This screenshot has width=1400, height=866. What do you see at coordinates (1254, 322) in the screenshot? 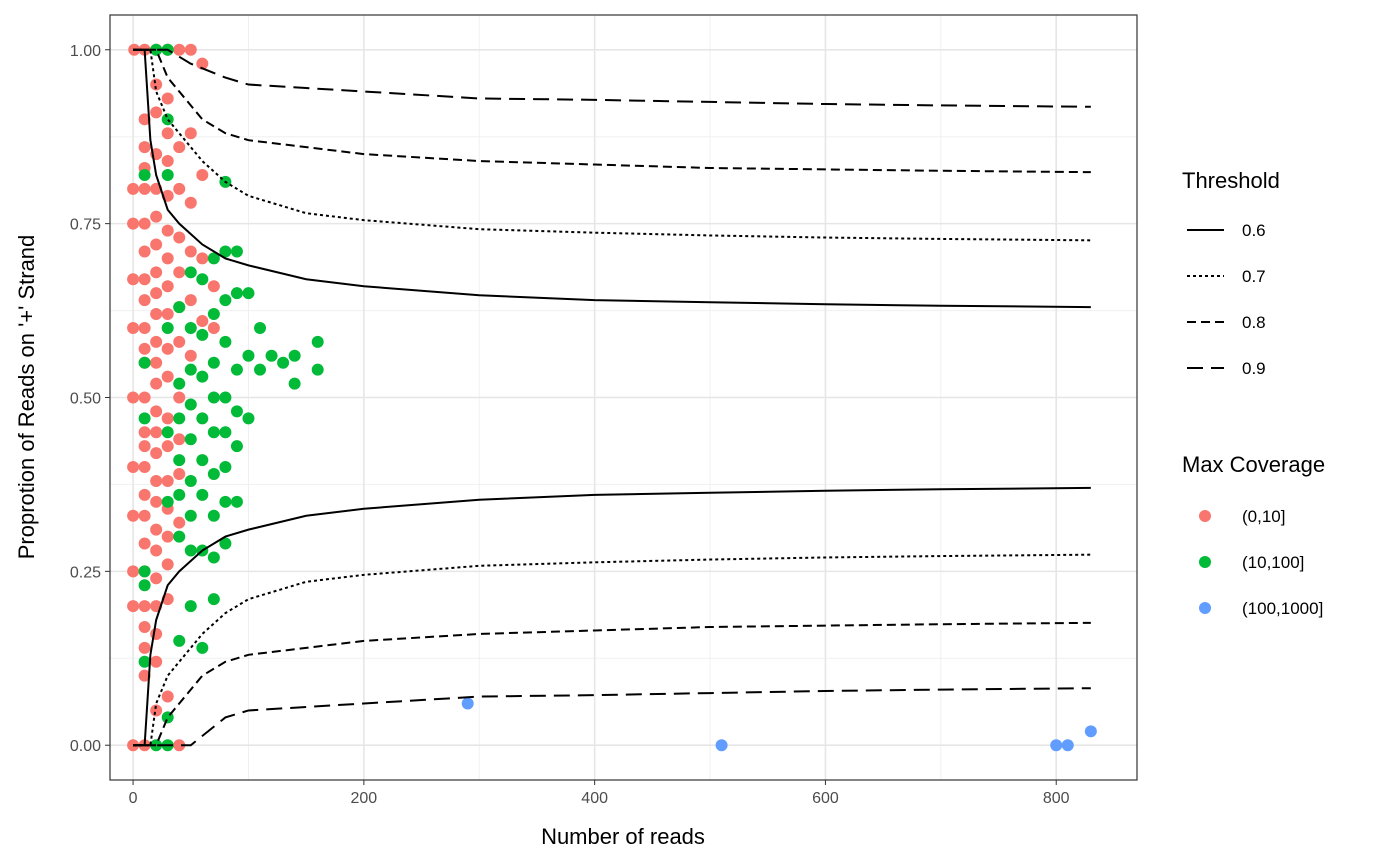
I see `threshold-legend-label: 0.8` at bounding box center [1254, 322].